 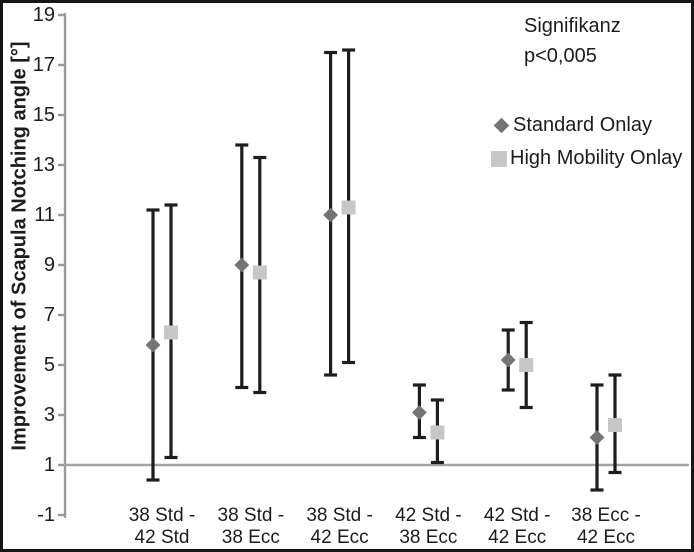 I want to click on y-tick-label: 9, so click(x=49, y=265).